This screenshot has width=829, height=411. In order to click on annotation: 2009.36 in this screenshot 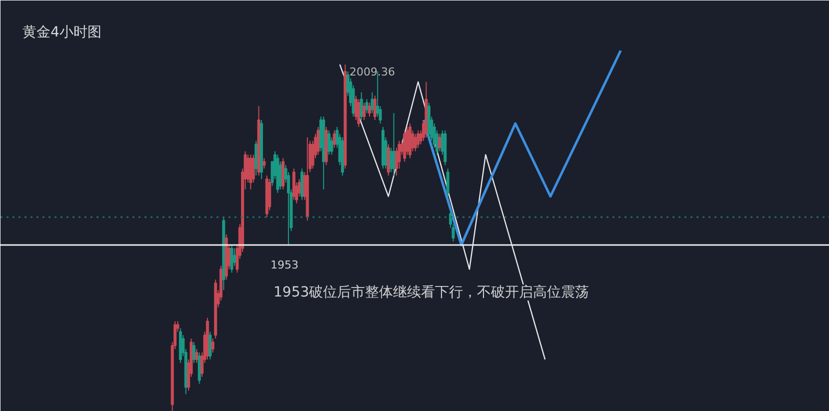, I will do `click(372, 72)`.